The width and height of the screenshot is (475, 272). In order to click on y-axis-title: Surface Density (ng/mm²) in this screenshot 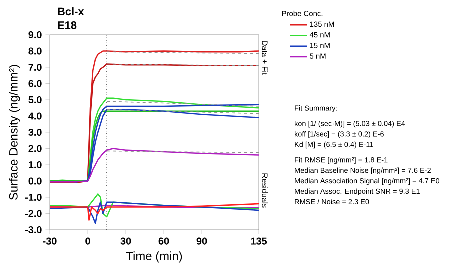, I will do `click(14, 132)`.